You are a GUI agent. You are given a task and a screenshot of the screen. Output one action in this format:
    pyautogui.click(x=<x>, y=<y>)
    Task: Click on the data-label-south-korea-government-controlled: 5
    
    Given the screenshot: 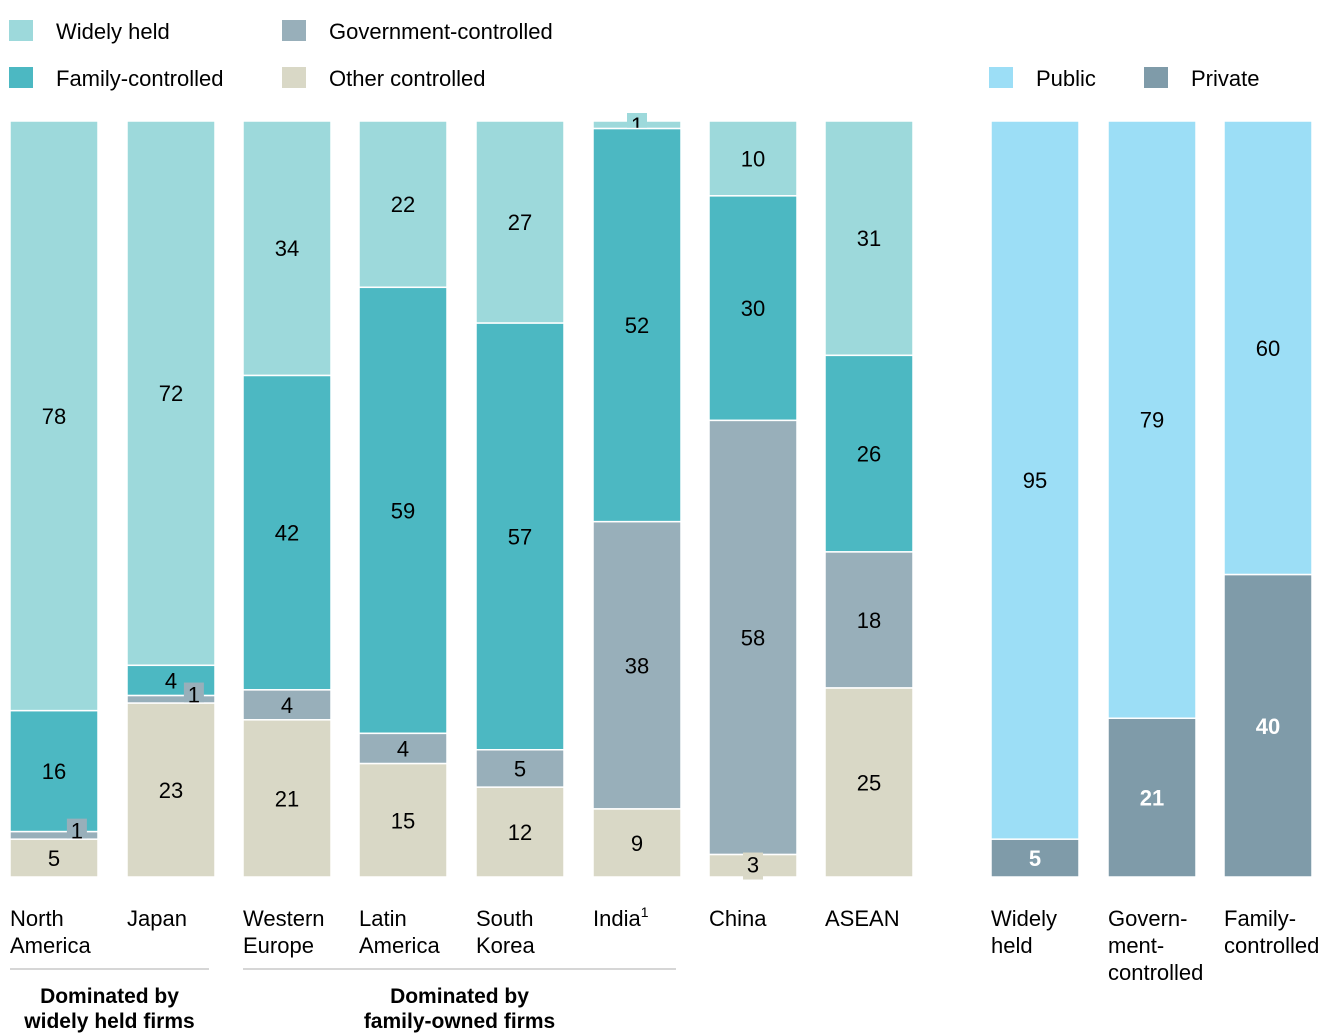 What is the action you would take?
    pyautogui.click(x=520, y=768)
    